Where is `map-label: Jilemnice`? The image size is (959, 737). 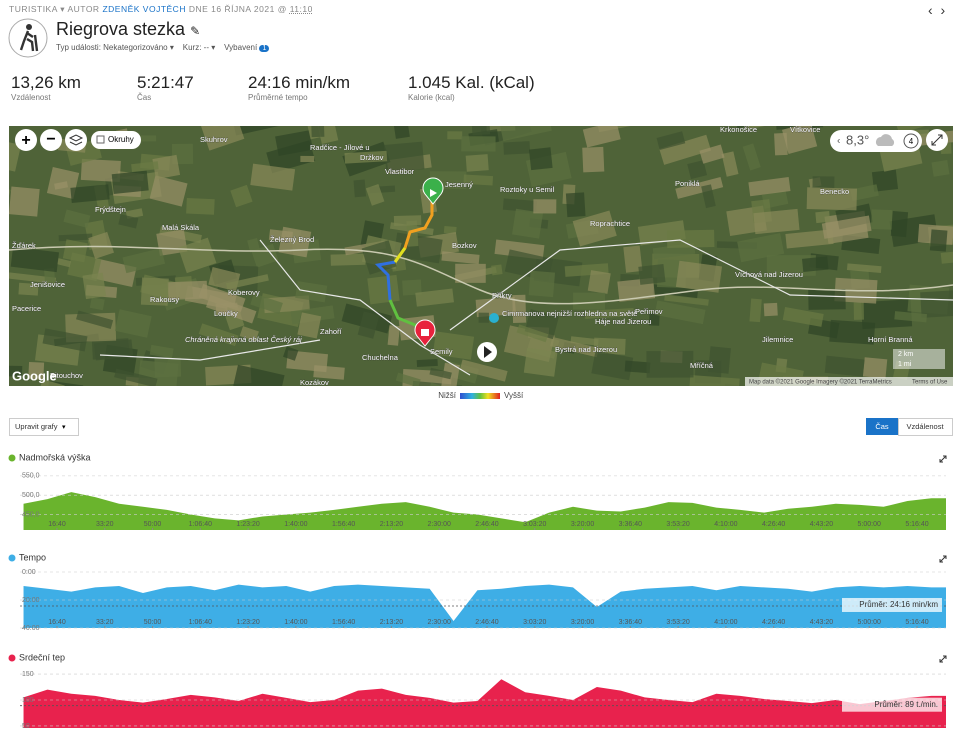 map-label: Jilemnice is located at coordinates (777, 339).